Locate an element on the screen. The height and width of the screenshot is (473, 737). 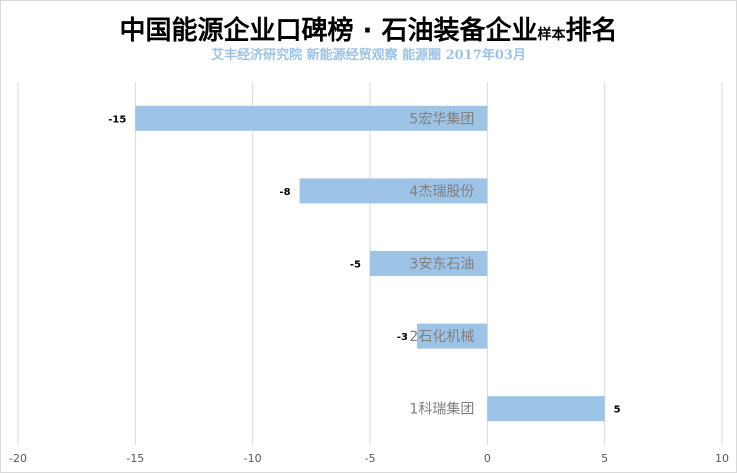
x-tick-label: -20 is located at coordinates (18, 458).